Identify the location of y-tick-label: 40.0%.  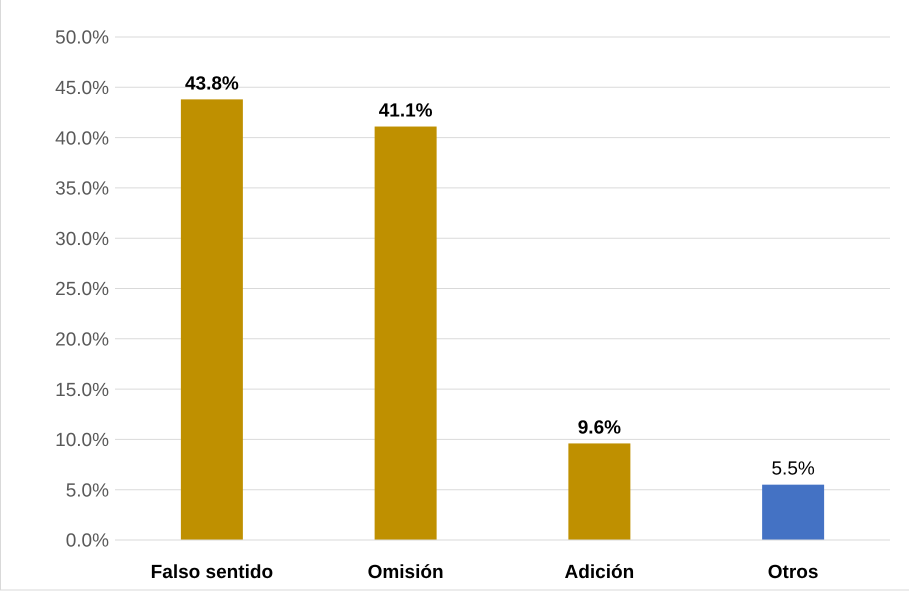
(82, 139).